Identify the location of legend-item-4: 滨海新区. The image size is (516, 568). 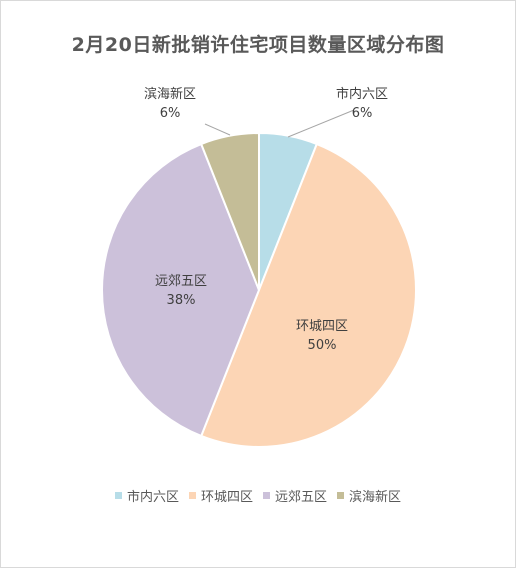
(369, 495).